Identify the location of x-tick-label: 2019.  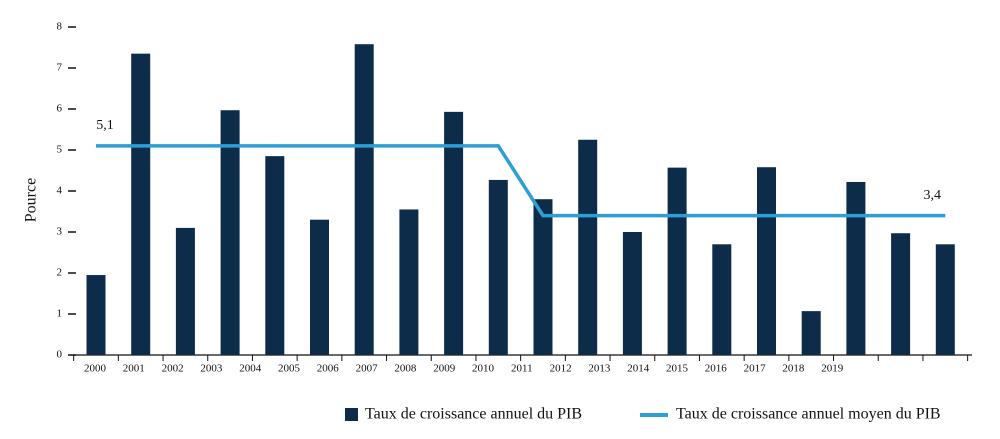
(832, 369).